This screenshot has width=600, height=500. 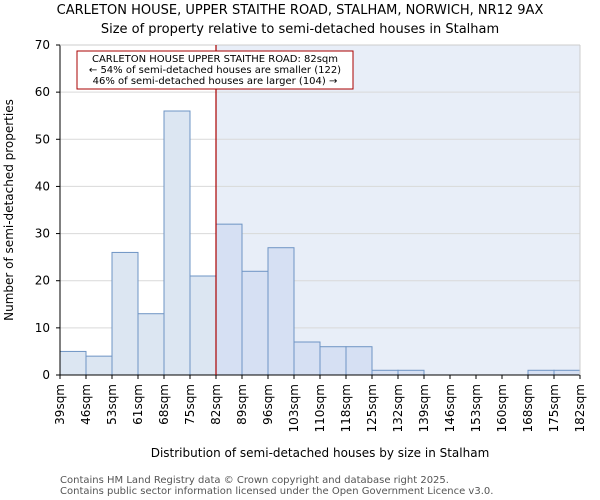 I want to click on y-tick-label: 10, so click(x=42, y=328).